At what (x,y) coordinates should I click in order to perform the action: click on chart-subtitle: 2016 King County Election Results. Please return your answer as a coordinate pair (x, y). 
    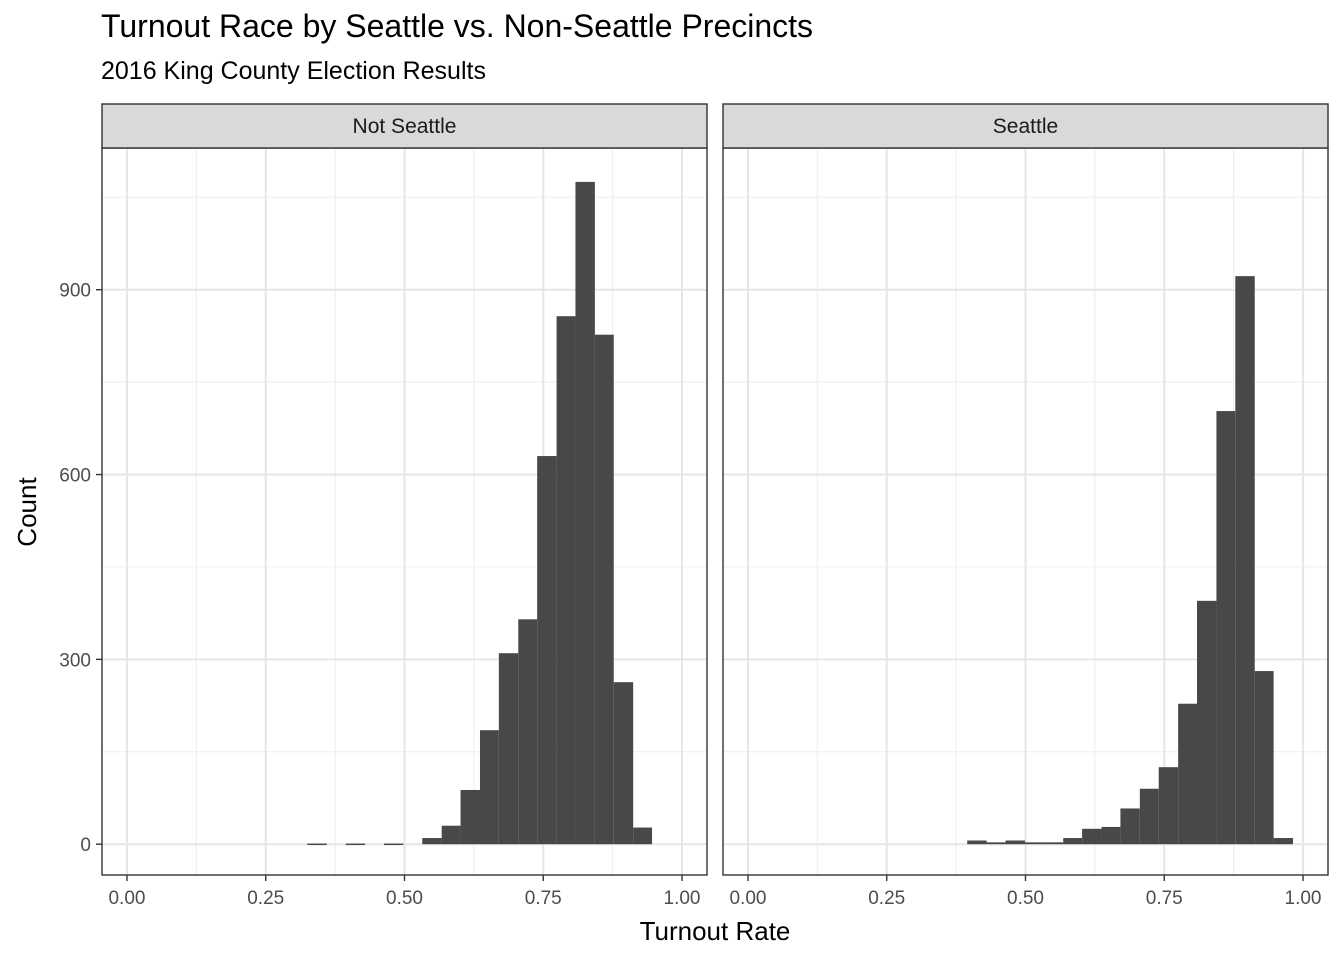
    Looking at the image, I should click on (293, 71).